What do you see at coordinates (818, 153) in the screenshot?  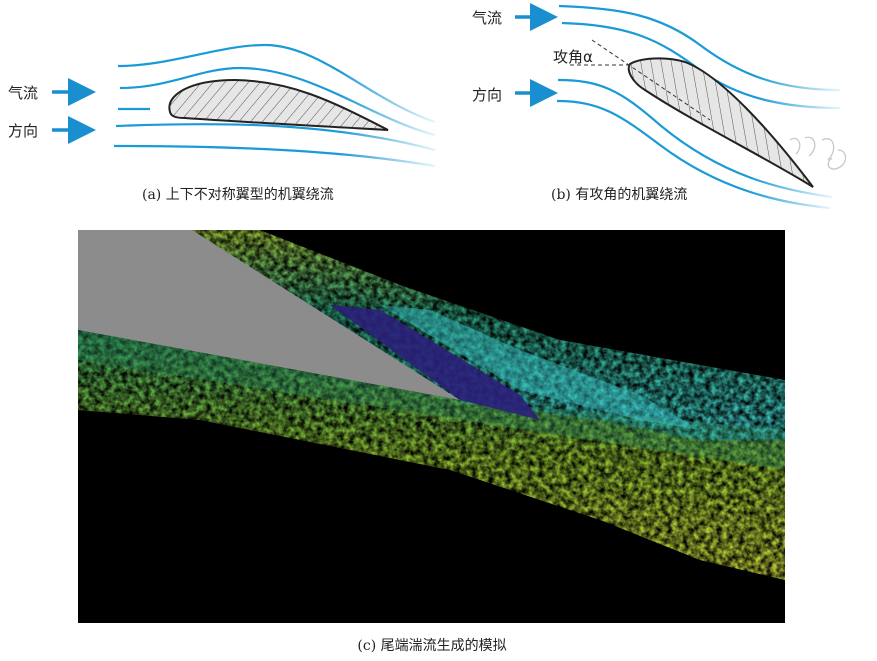 I see `vortex-swirls` at bounding box center [818, 153].